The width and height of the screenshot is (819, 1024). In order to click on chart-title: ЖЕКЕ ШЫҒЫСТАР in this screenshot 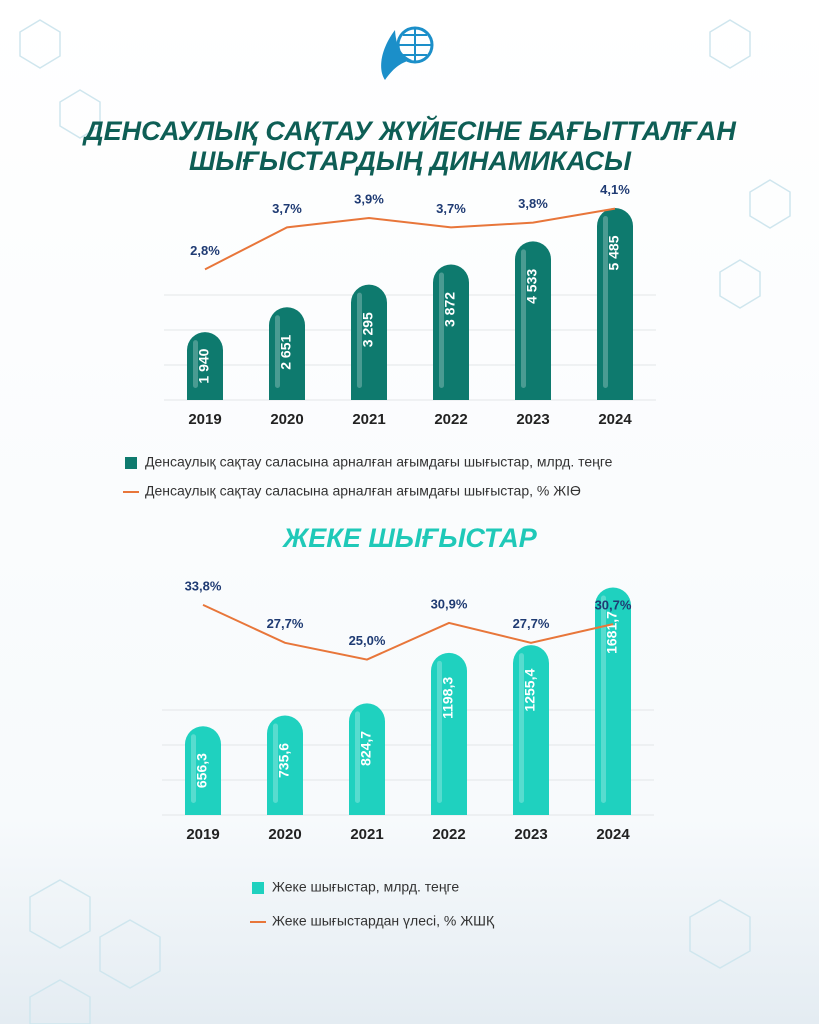, I will do `click(409, 538)`.